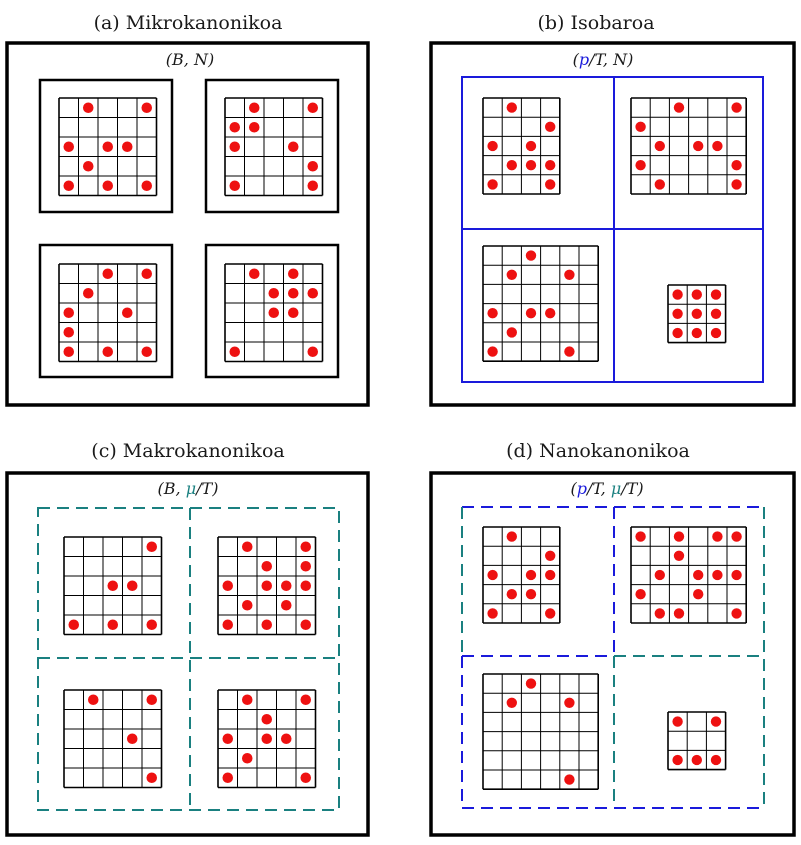  Describe the element at coordinates (603, 59) in the screenshot. I see `panel-b-variables: (p/T, N)` at that location.